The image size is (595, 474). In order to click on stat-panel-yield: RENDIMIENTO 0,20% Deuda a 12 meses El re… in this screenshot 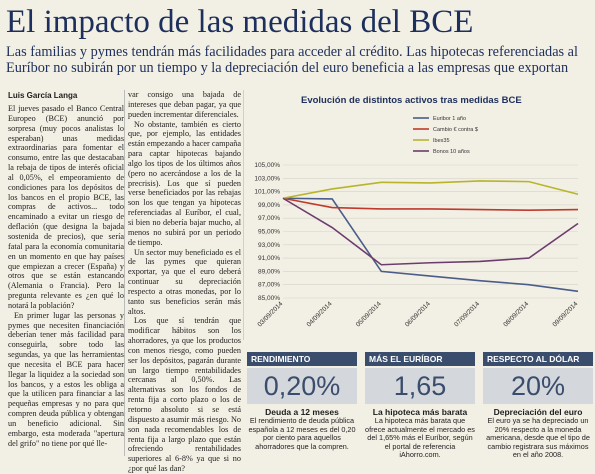, I will do `click(302, 404)`.